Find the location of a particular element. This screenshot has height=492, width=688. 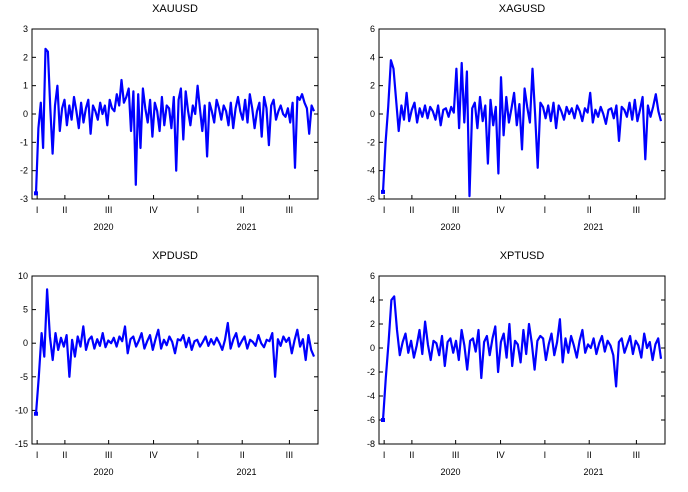

y-tick-label: -3 is located at coordinates (24, 199).